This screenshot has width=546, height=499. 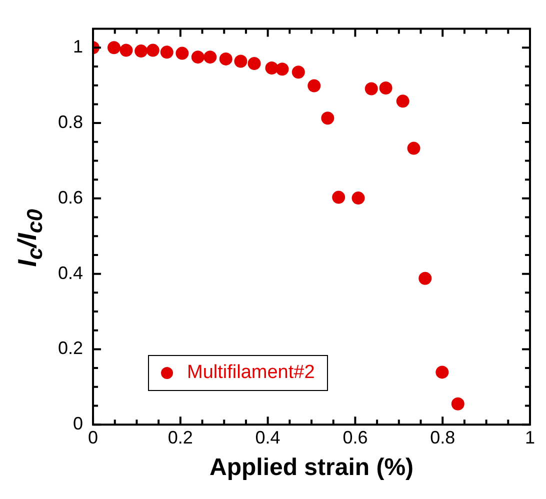 What do you see at coordinates (78, 46) in the screenshot?
I see `y-tick-label: 1` at bounding box center [78, 46].